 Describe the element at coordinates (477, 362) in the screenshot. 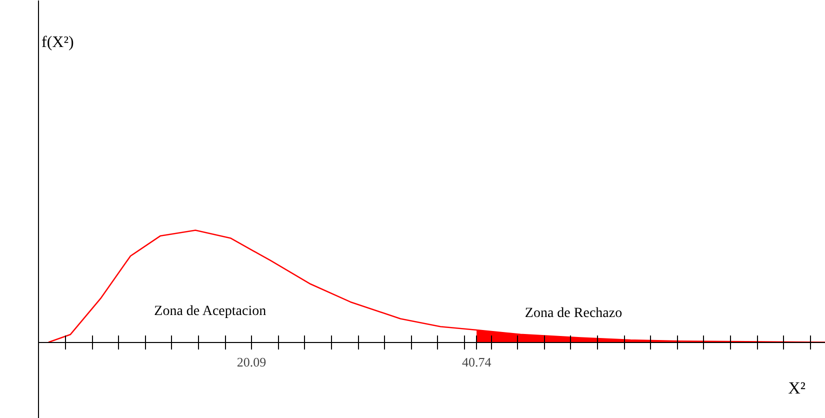

I see `x-tick-label: 40.74` at that location.